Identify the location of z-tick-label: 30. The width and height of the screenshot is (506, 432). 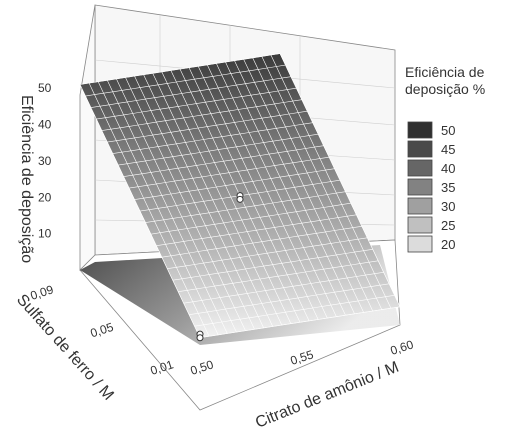
(45, 161).